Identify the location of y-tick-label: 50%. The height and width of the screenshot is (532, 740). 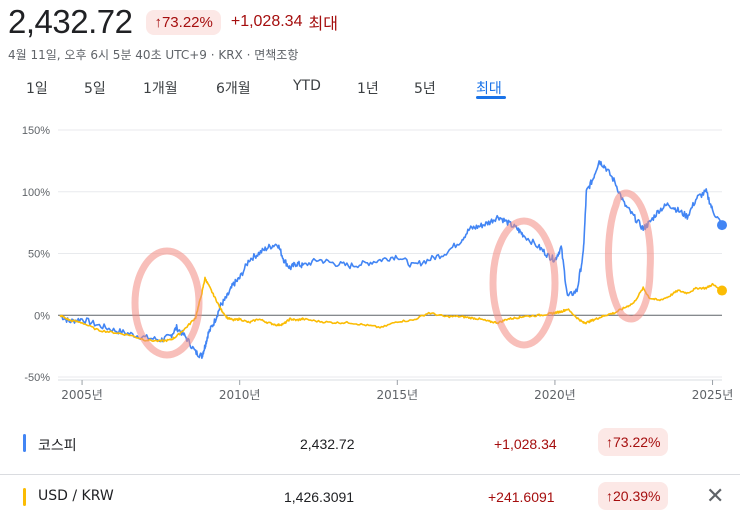
(39, 255).